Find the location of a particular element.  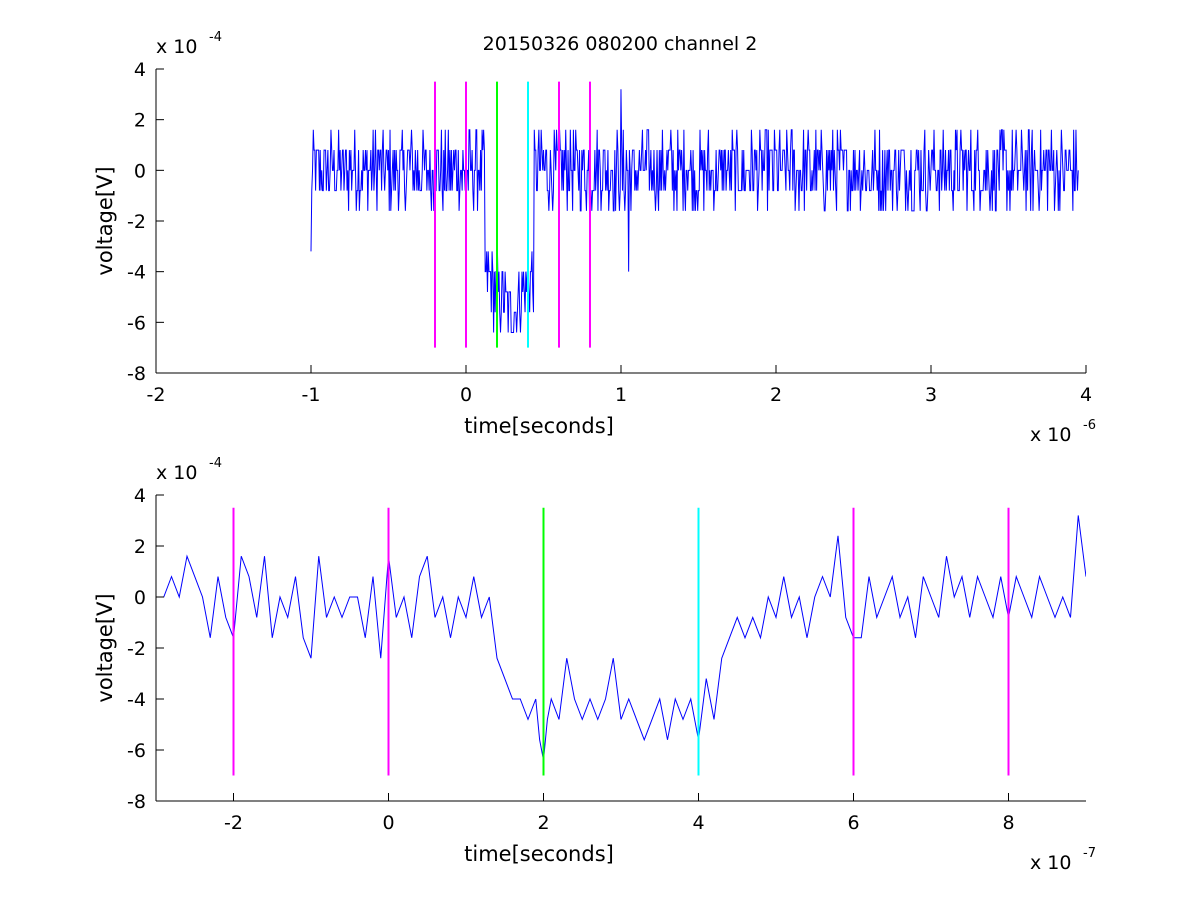

x-tick-label: 1 is located at coordinates (621, 395).